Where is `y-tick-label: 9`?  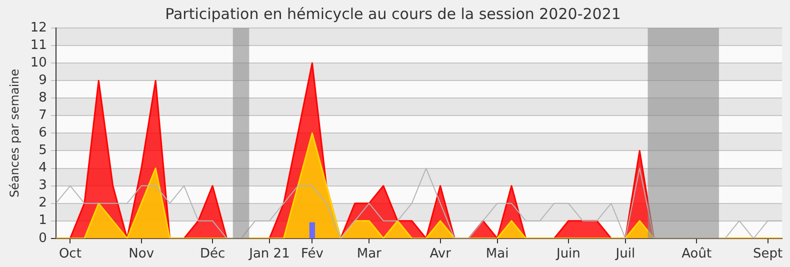 y-tick-label: 9 is located at coordinates (42, 80).